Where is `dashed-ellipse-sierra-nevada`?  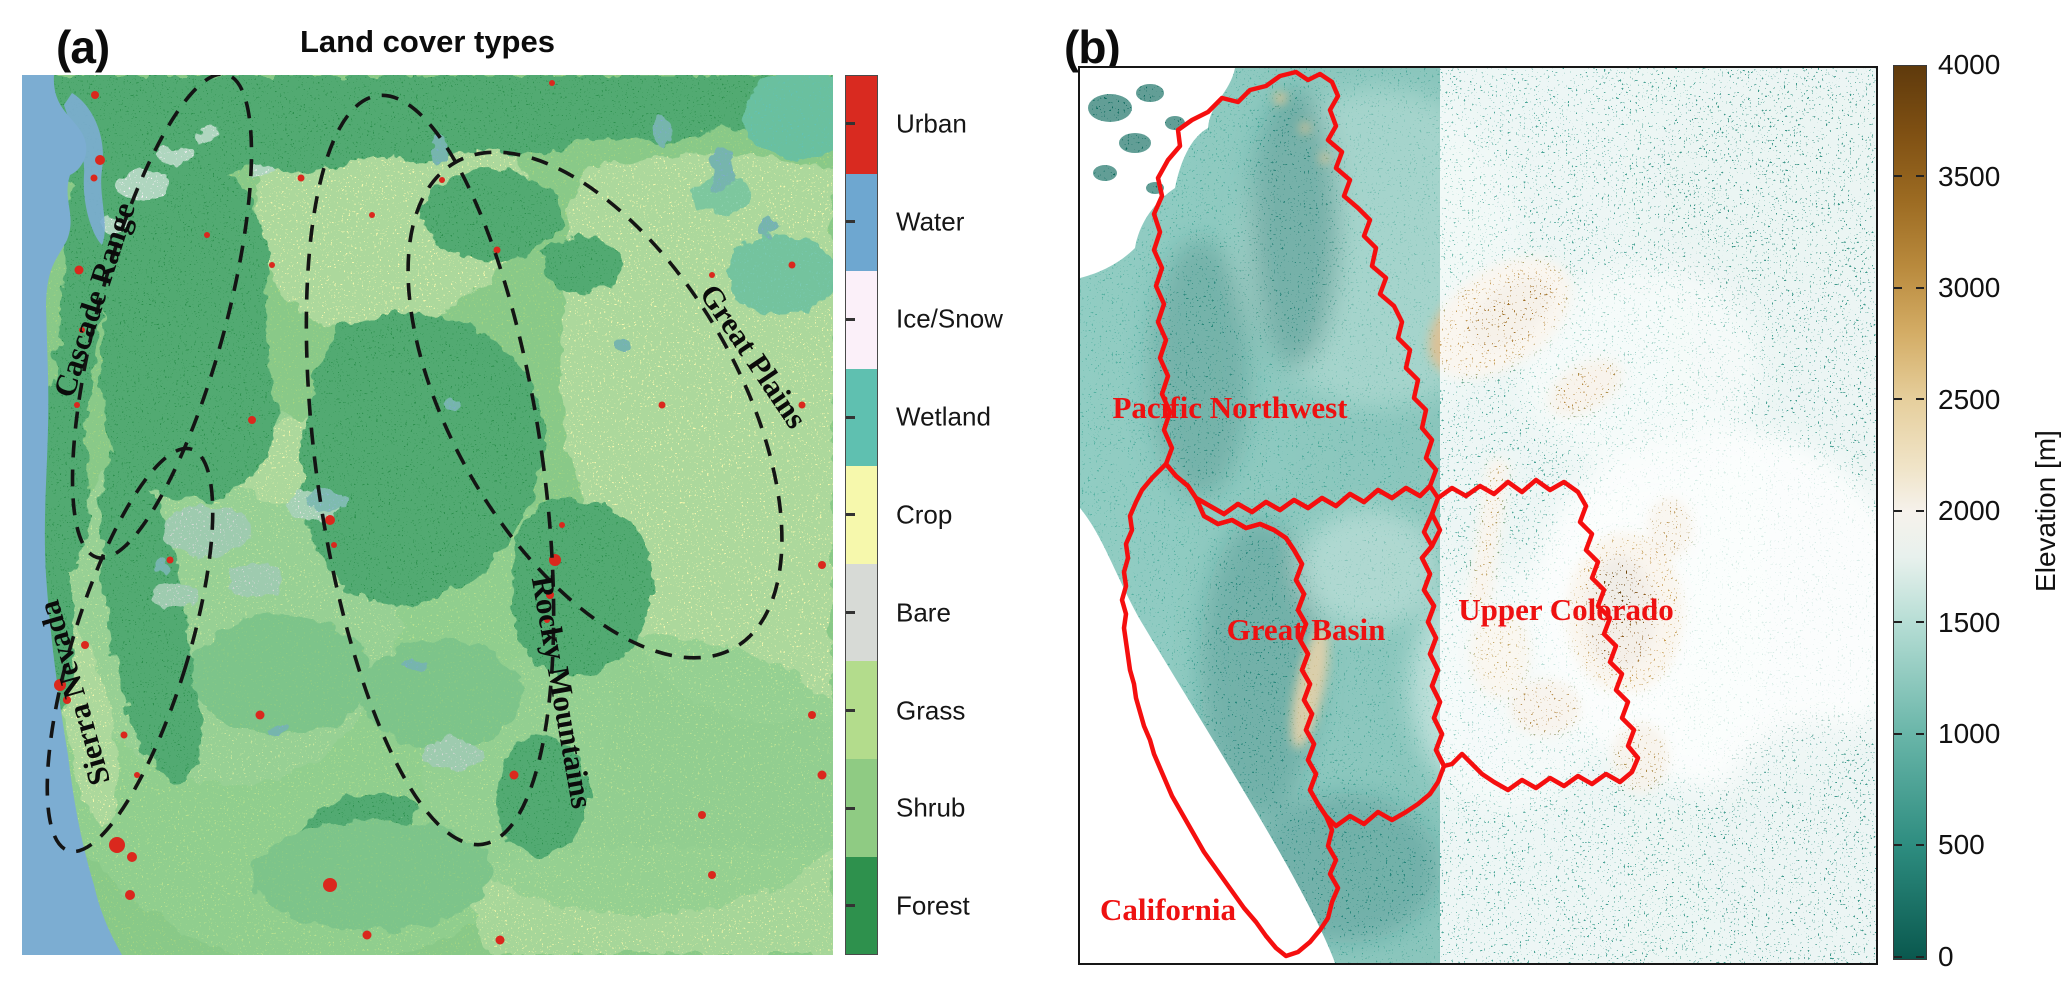 dashed-ellipse-sierra-nevada is located at coordinates (130, 650).